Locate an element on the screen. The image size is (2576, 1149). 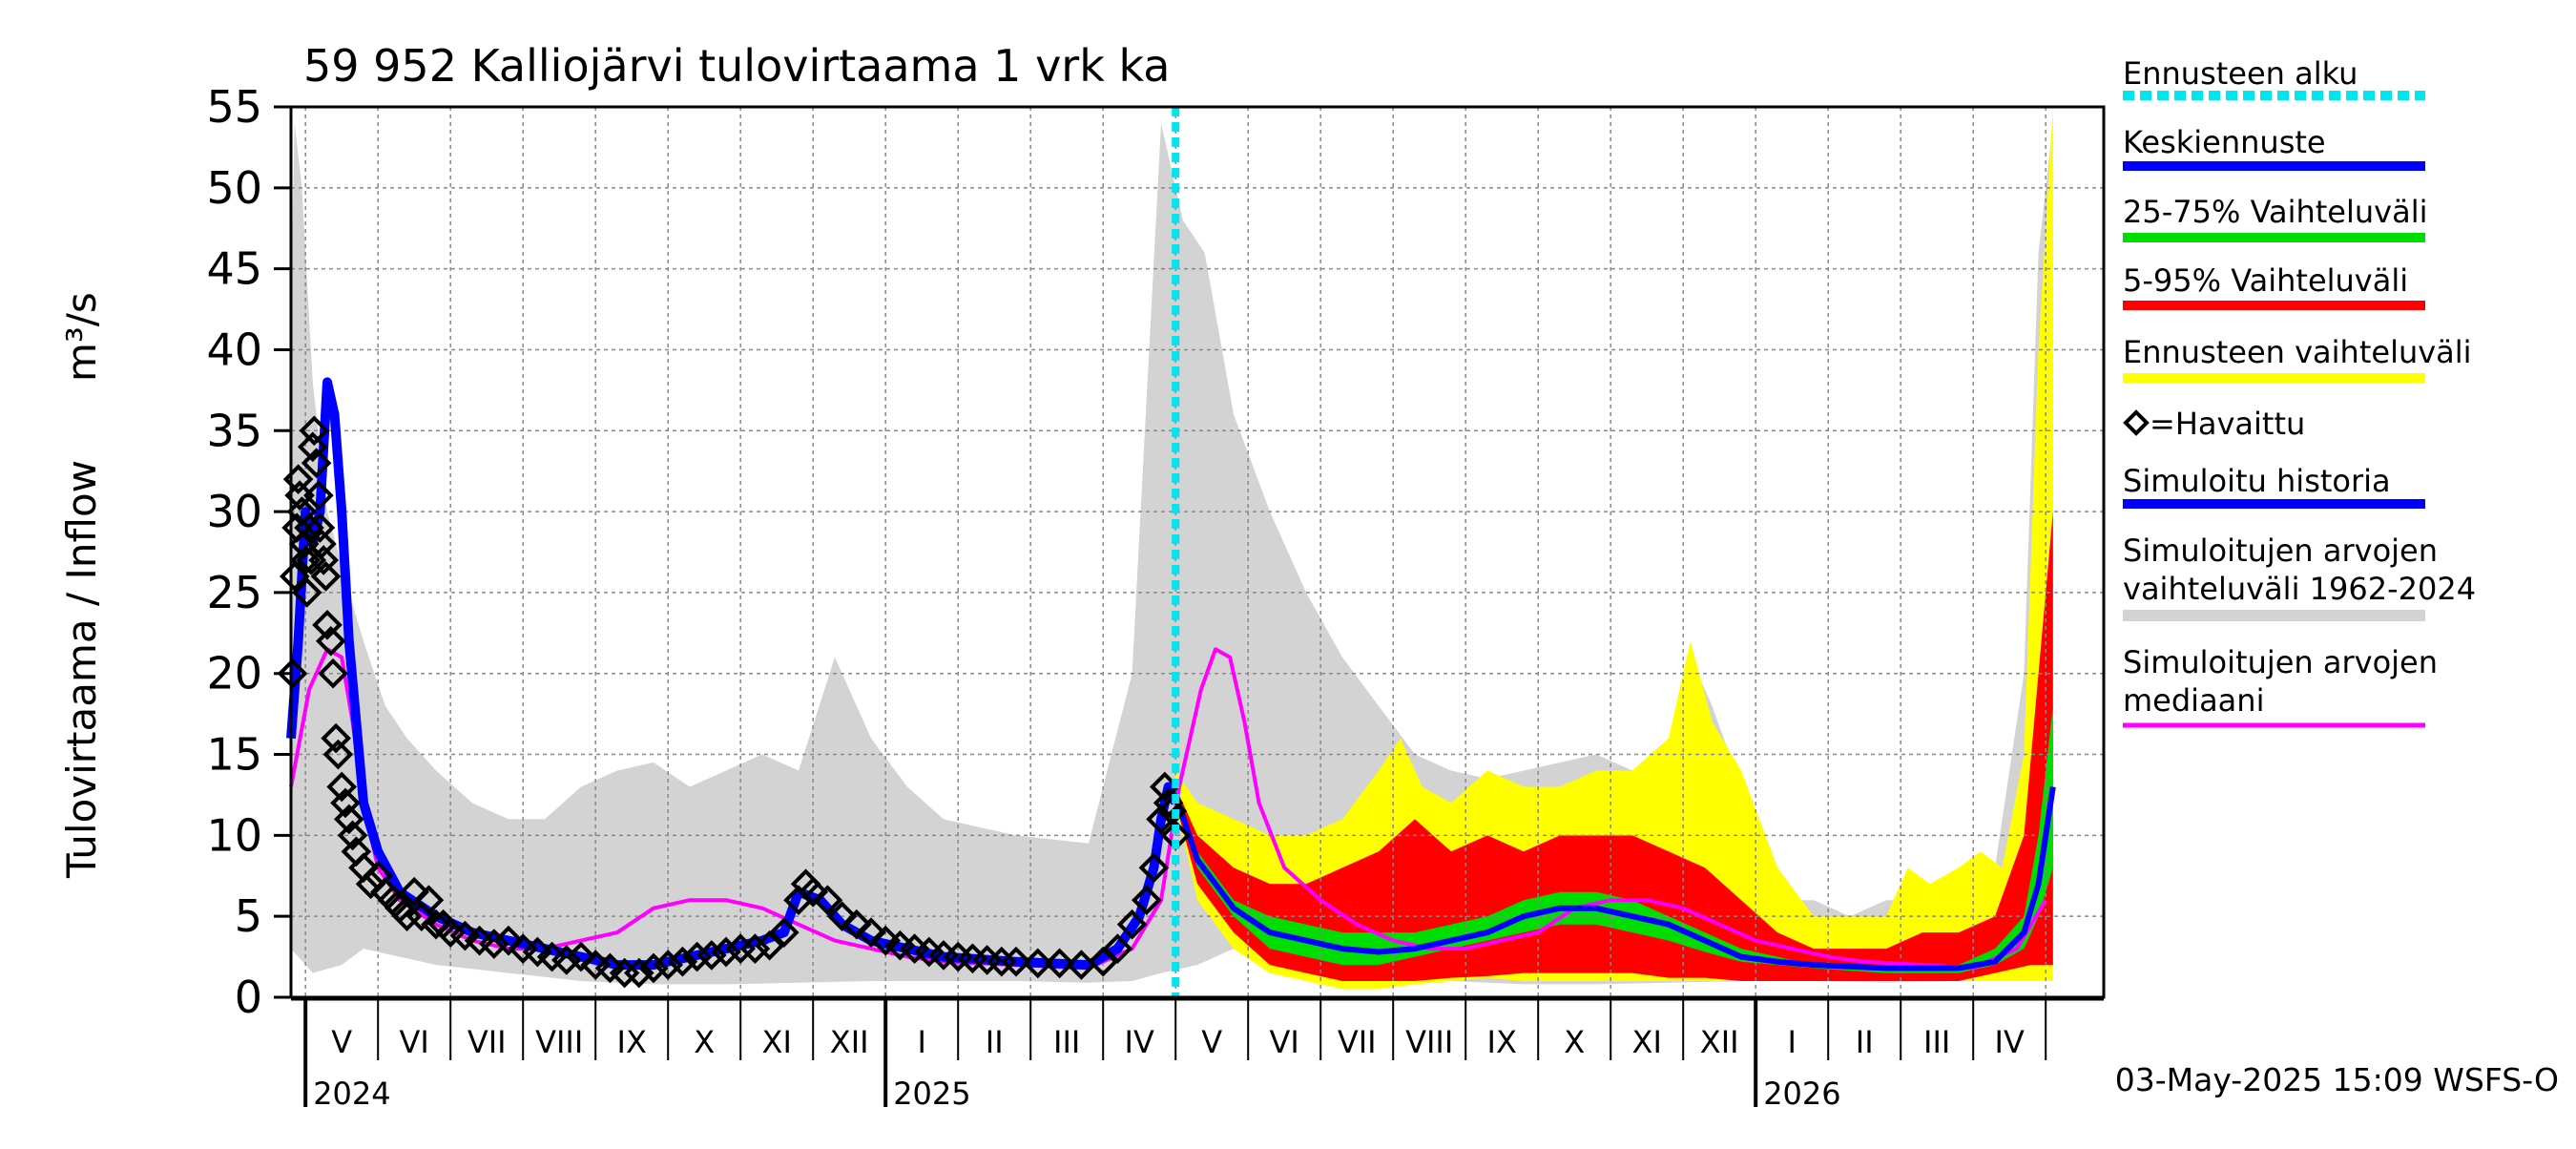
p05-p95-band is located at coordinates (1614, 746).